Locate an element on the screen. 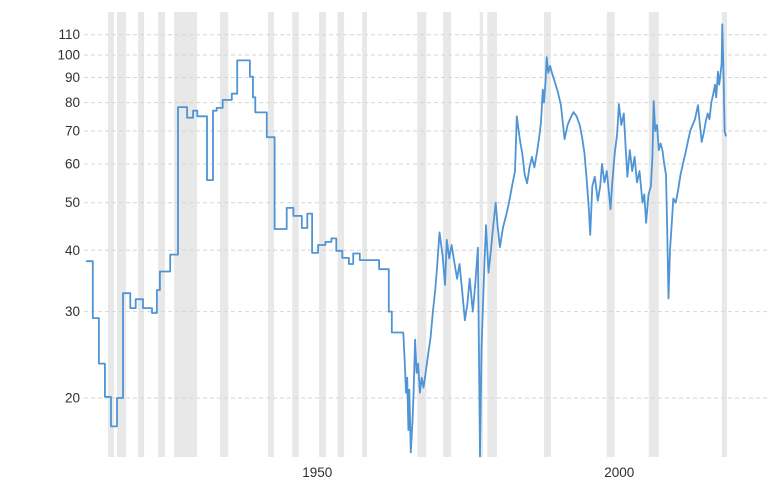 This screenshot has width=768, height=484. y-axis-tick-label: 40 is located at coordinates (72, 250).